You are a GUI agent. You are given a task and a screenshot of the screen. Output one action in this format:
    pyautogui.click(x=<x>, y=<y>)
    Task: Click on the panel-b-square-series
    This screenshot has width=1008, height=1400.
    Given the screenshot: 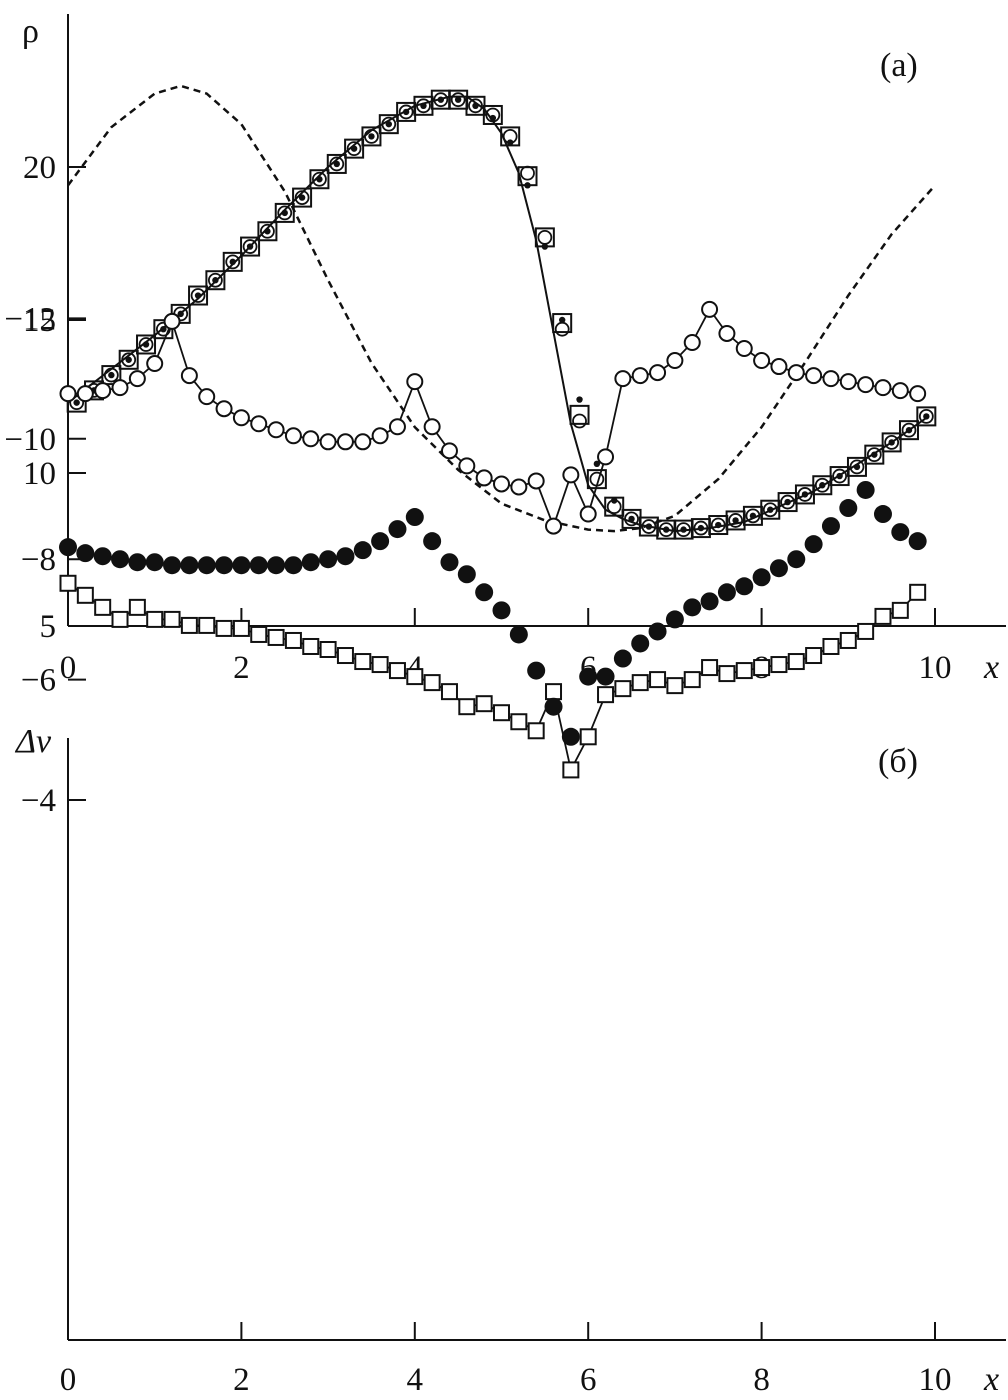 What is the action you would take?
    pyautogui.click(x=493, y=676)
    